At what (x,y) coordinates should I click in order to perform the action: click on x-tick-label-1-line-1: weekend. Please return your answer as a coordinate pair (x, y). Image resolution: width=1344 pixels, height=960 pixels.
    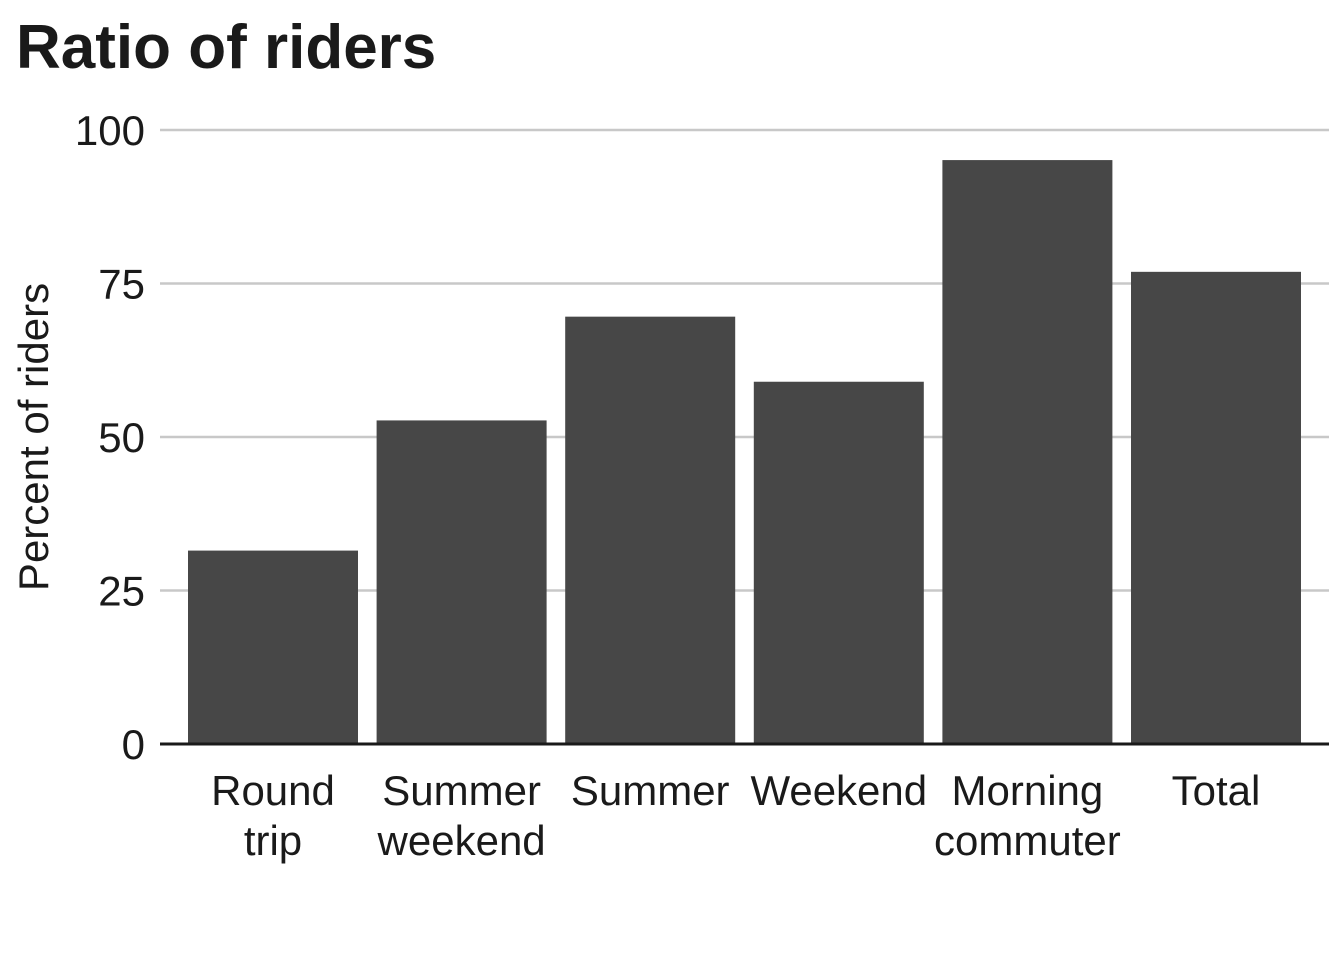
    Looking at the image, I should click on (461, 840).